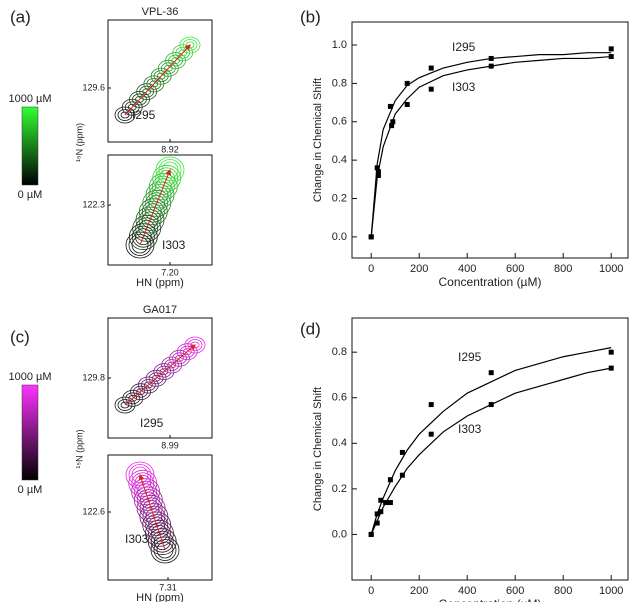 The width and height of the screenshot is (641, 602). What do you see at coordinates (339, 443) in the screenshot?
I see `y-tick-label: 0.4` at bounding box center [339, 443].